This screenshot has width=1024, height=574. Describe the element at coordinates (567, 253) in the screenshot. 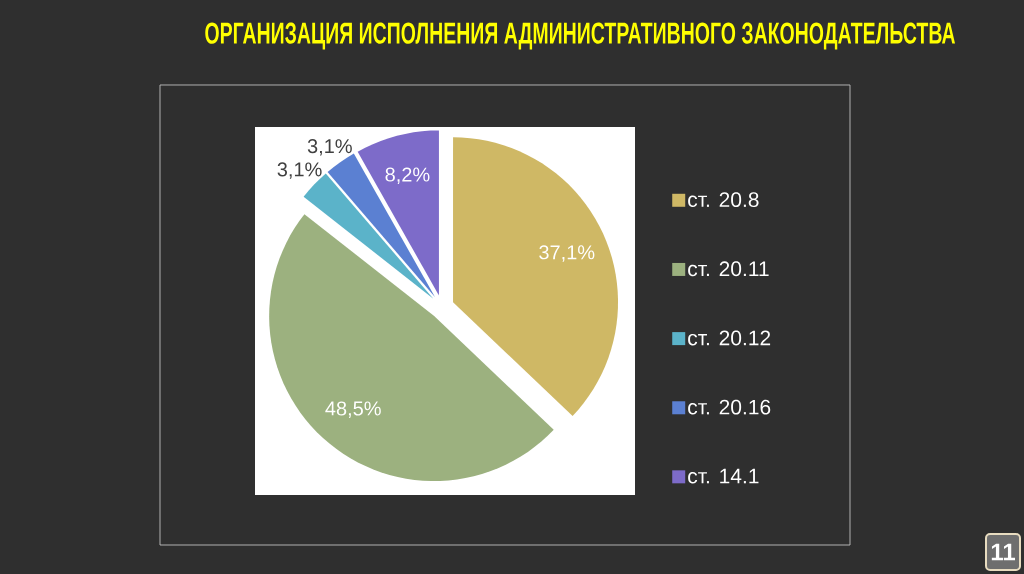

I see `data-label: 37,1%` at that location.